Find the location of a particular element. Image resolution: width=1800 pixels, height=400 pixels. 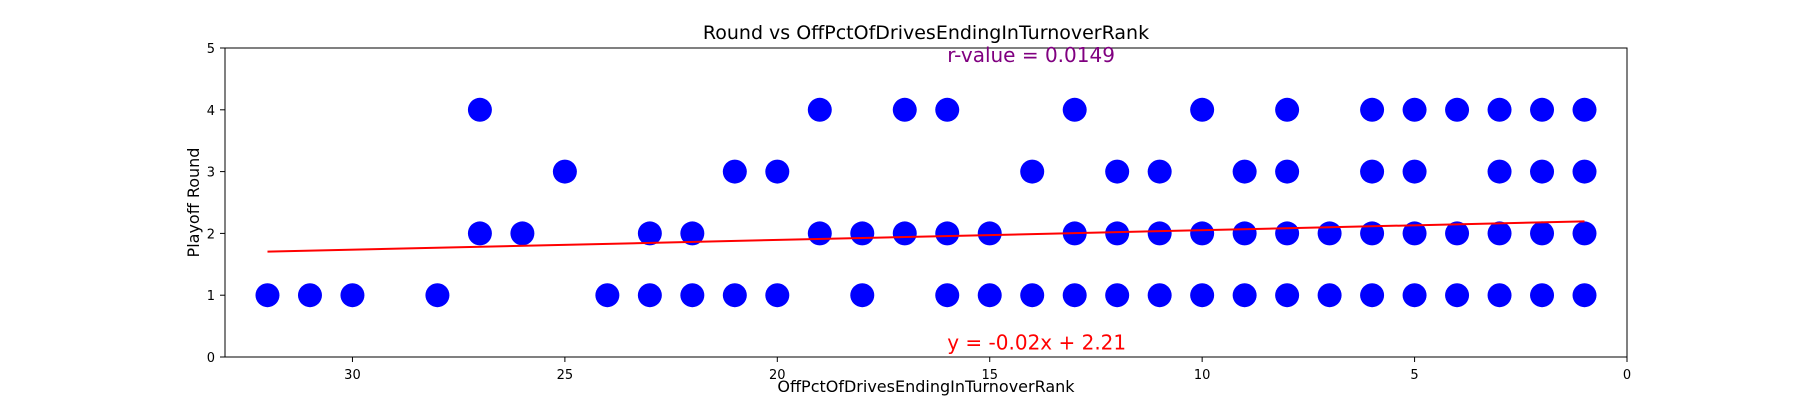

y-axis-label: Playoff Round is located at coordinates (193, 203).